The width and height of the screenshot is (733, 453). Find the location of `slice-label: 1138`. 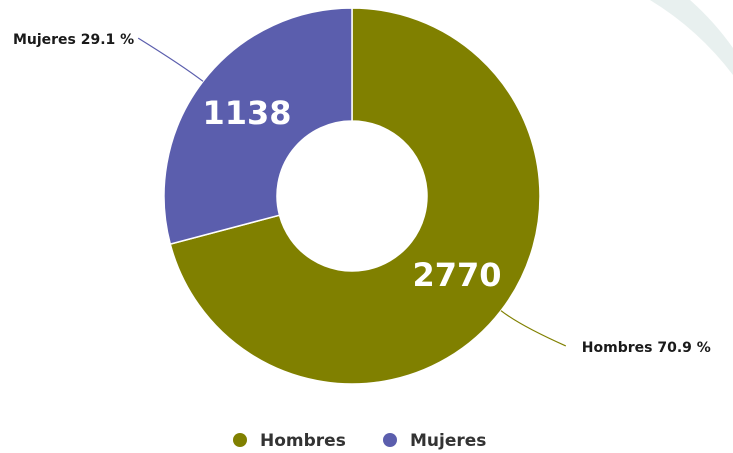

slice-label: 1138 is located at coordinates (246, 113).